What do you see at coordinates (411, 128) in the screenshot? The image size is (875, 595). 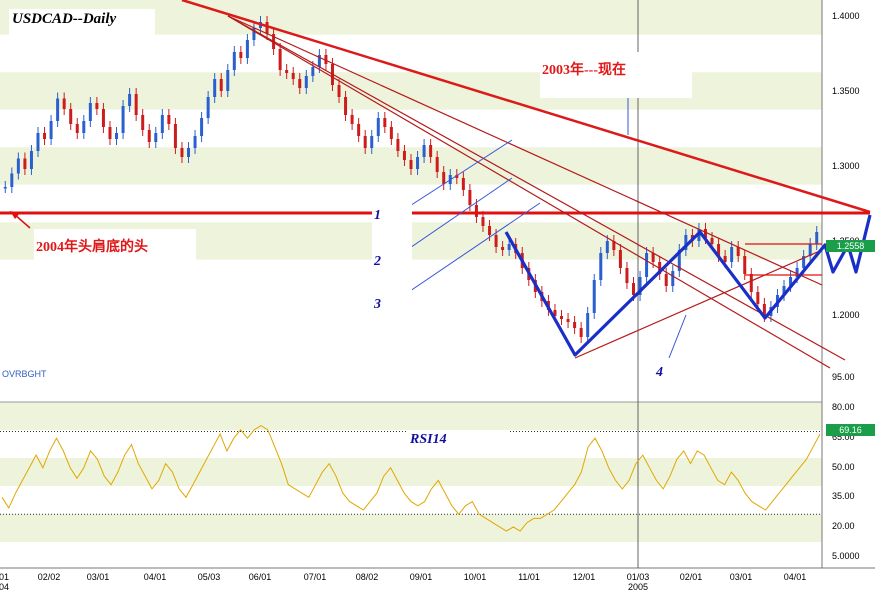 I see `price-band` at bounding box center [411, 128].